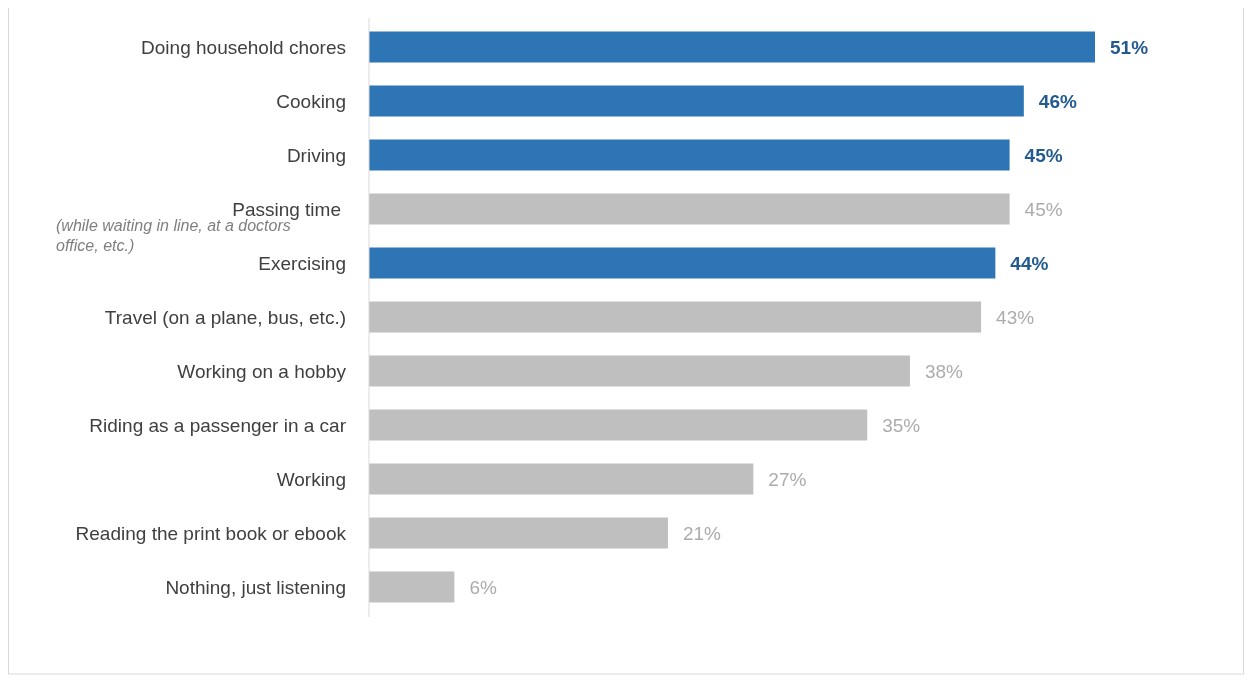  What do you see at coordinates (198, 226) in the screenshot?
I see `y-tick-label: Passing time (while waiting in line, at a doctors office, etc.)` at bounding box center [198, 226].